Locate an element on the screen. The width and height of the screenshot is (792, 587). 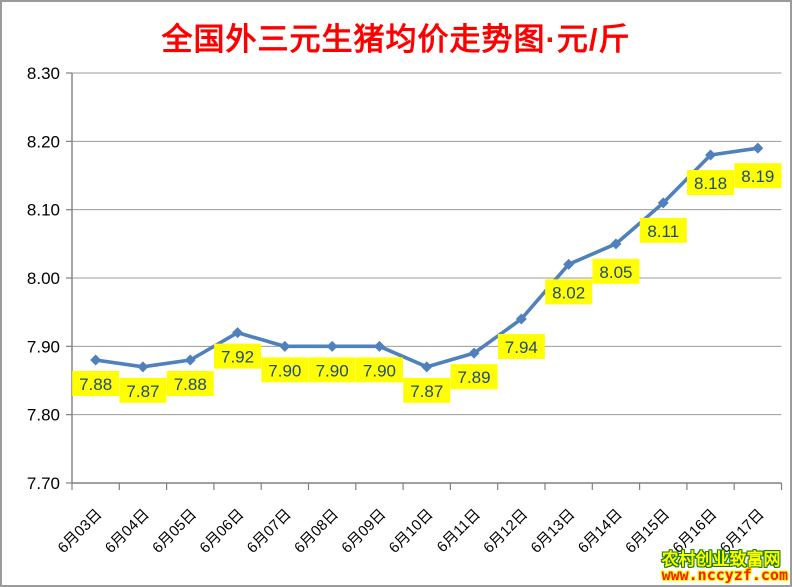
y-axis-label: 8.30 is located at coordinates (43, 73).